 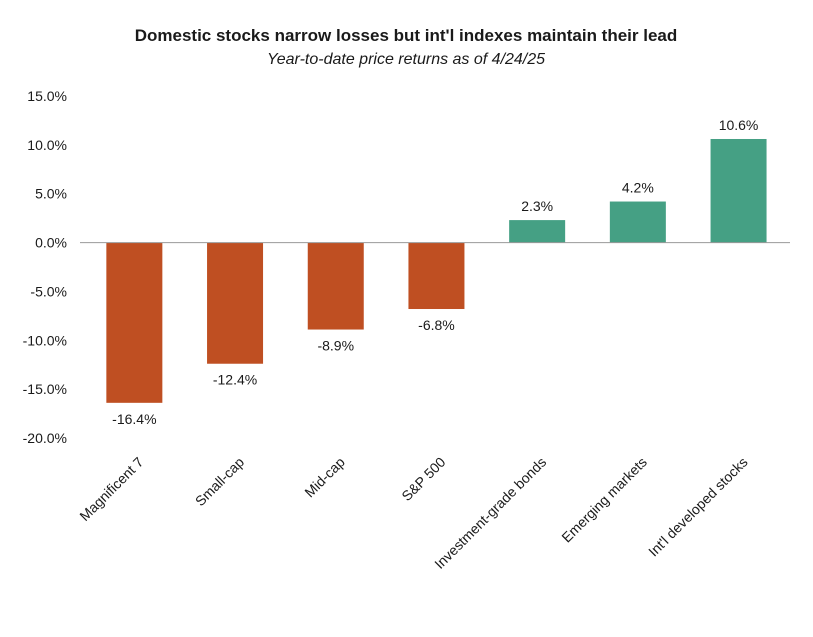 I want to click on data-label: 2.3%, so click(x=537, y=206).